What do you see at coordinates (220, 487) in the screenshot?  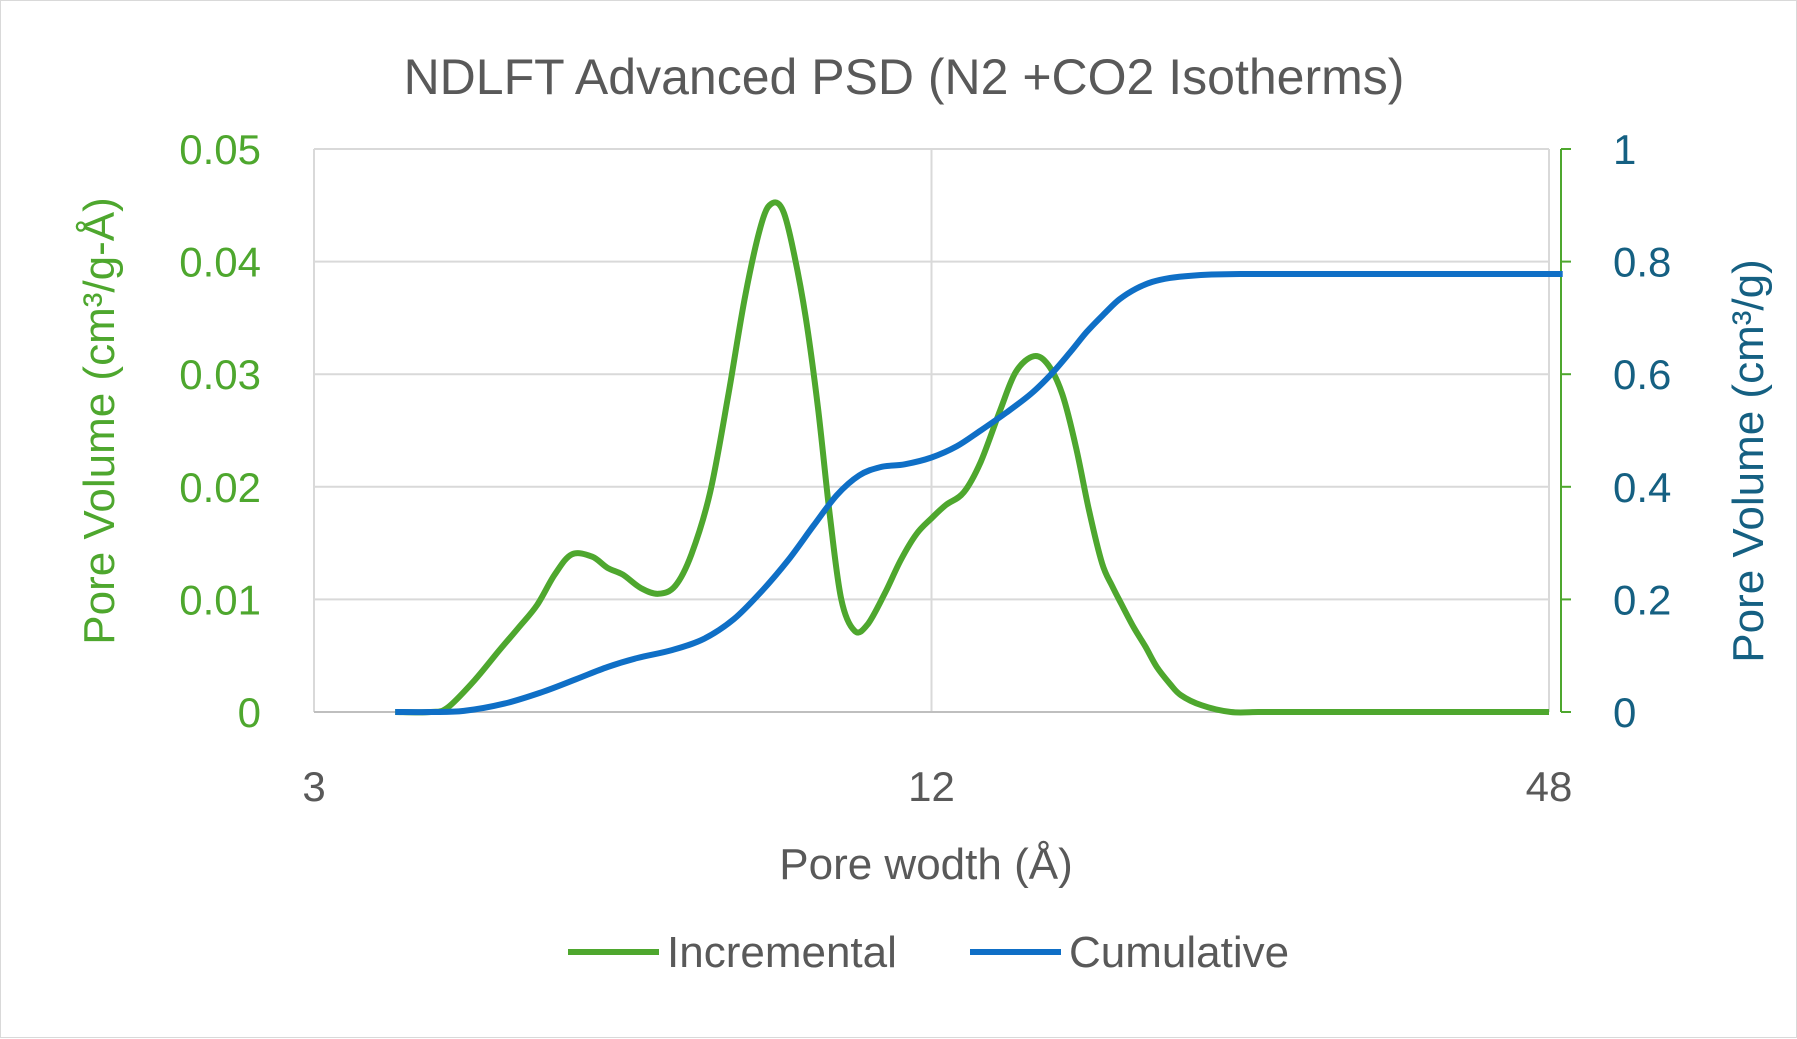 I see `left-tick-label: 0.02` at bounding box center [220, 487].